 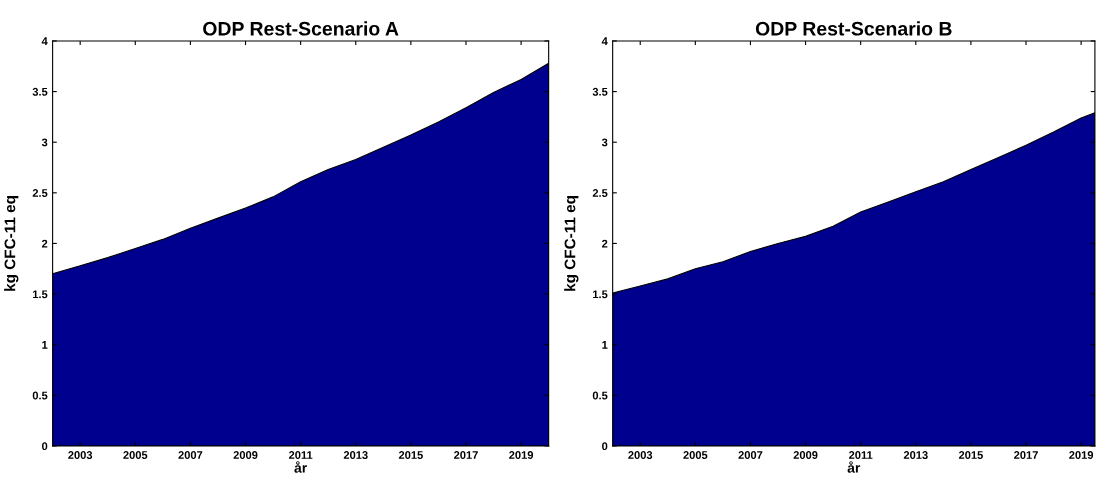 What do you see at coordinates (853, 28) in the screenshot?
I see `chart-title: ODP Rest-Scenario B` at bounding box center [853, 28].